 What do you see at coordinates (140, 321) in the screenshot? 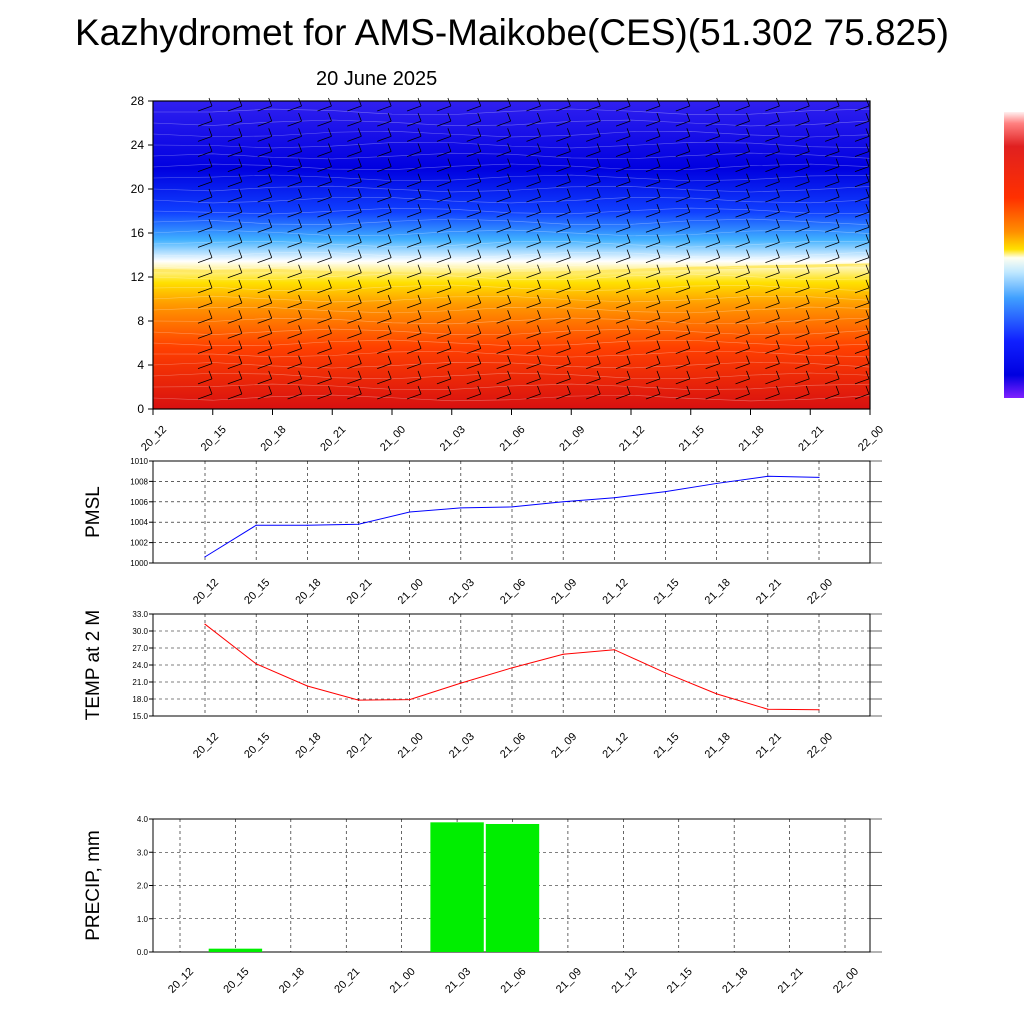
I see `y-tick-label: 8` at bounding box center [140, 321].